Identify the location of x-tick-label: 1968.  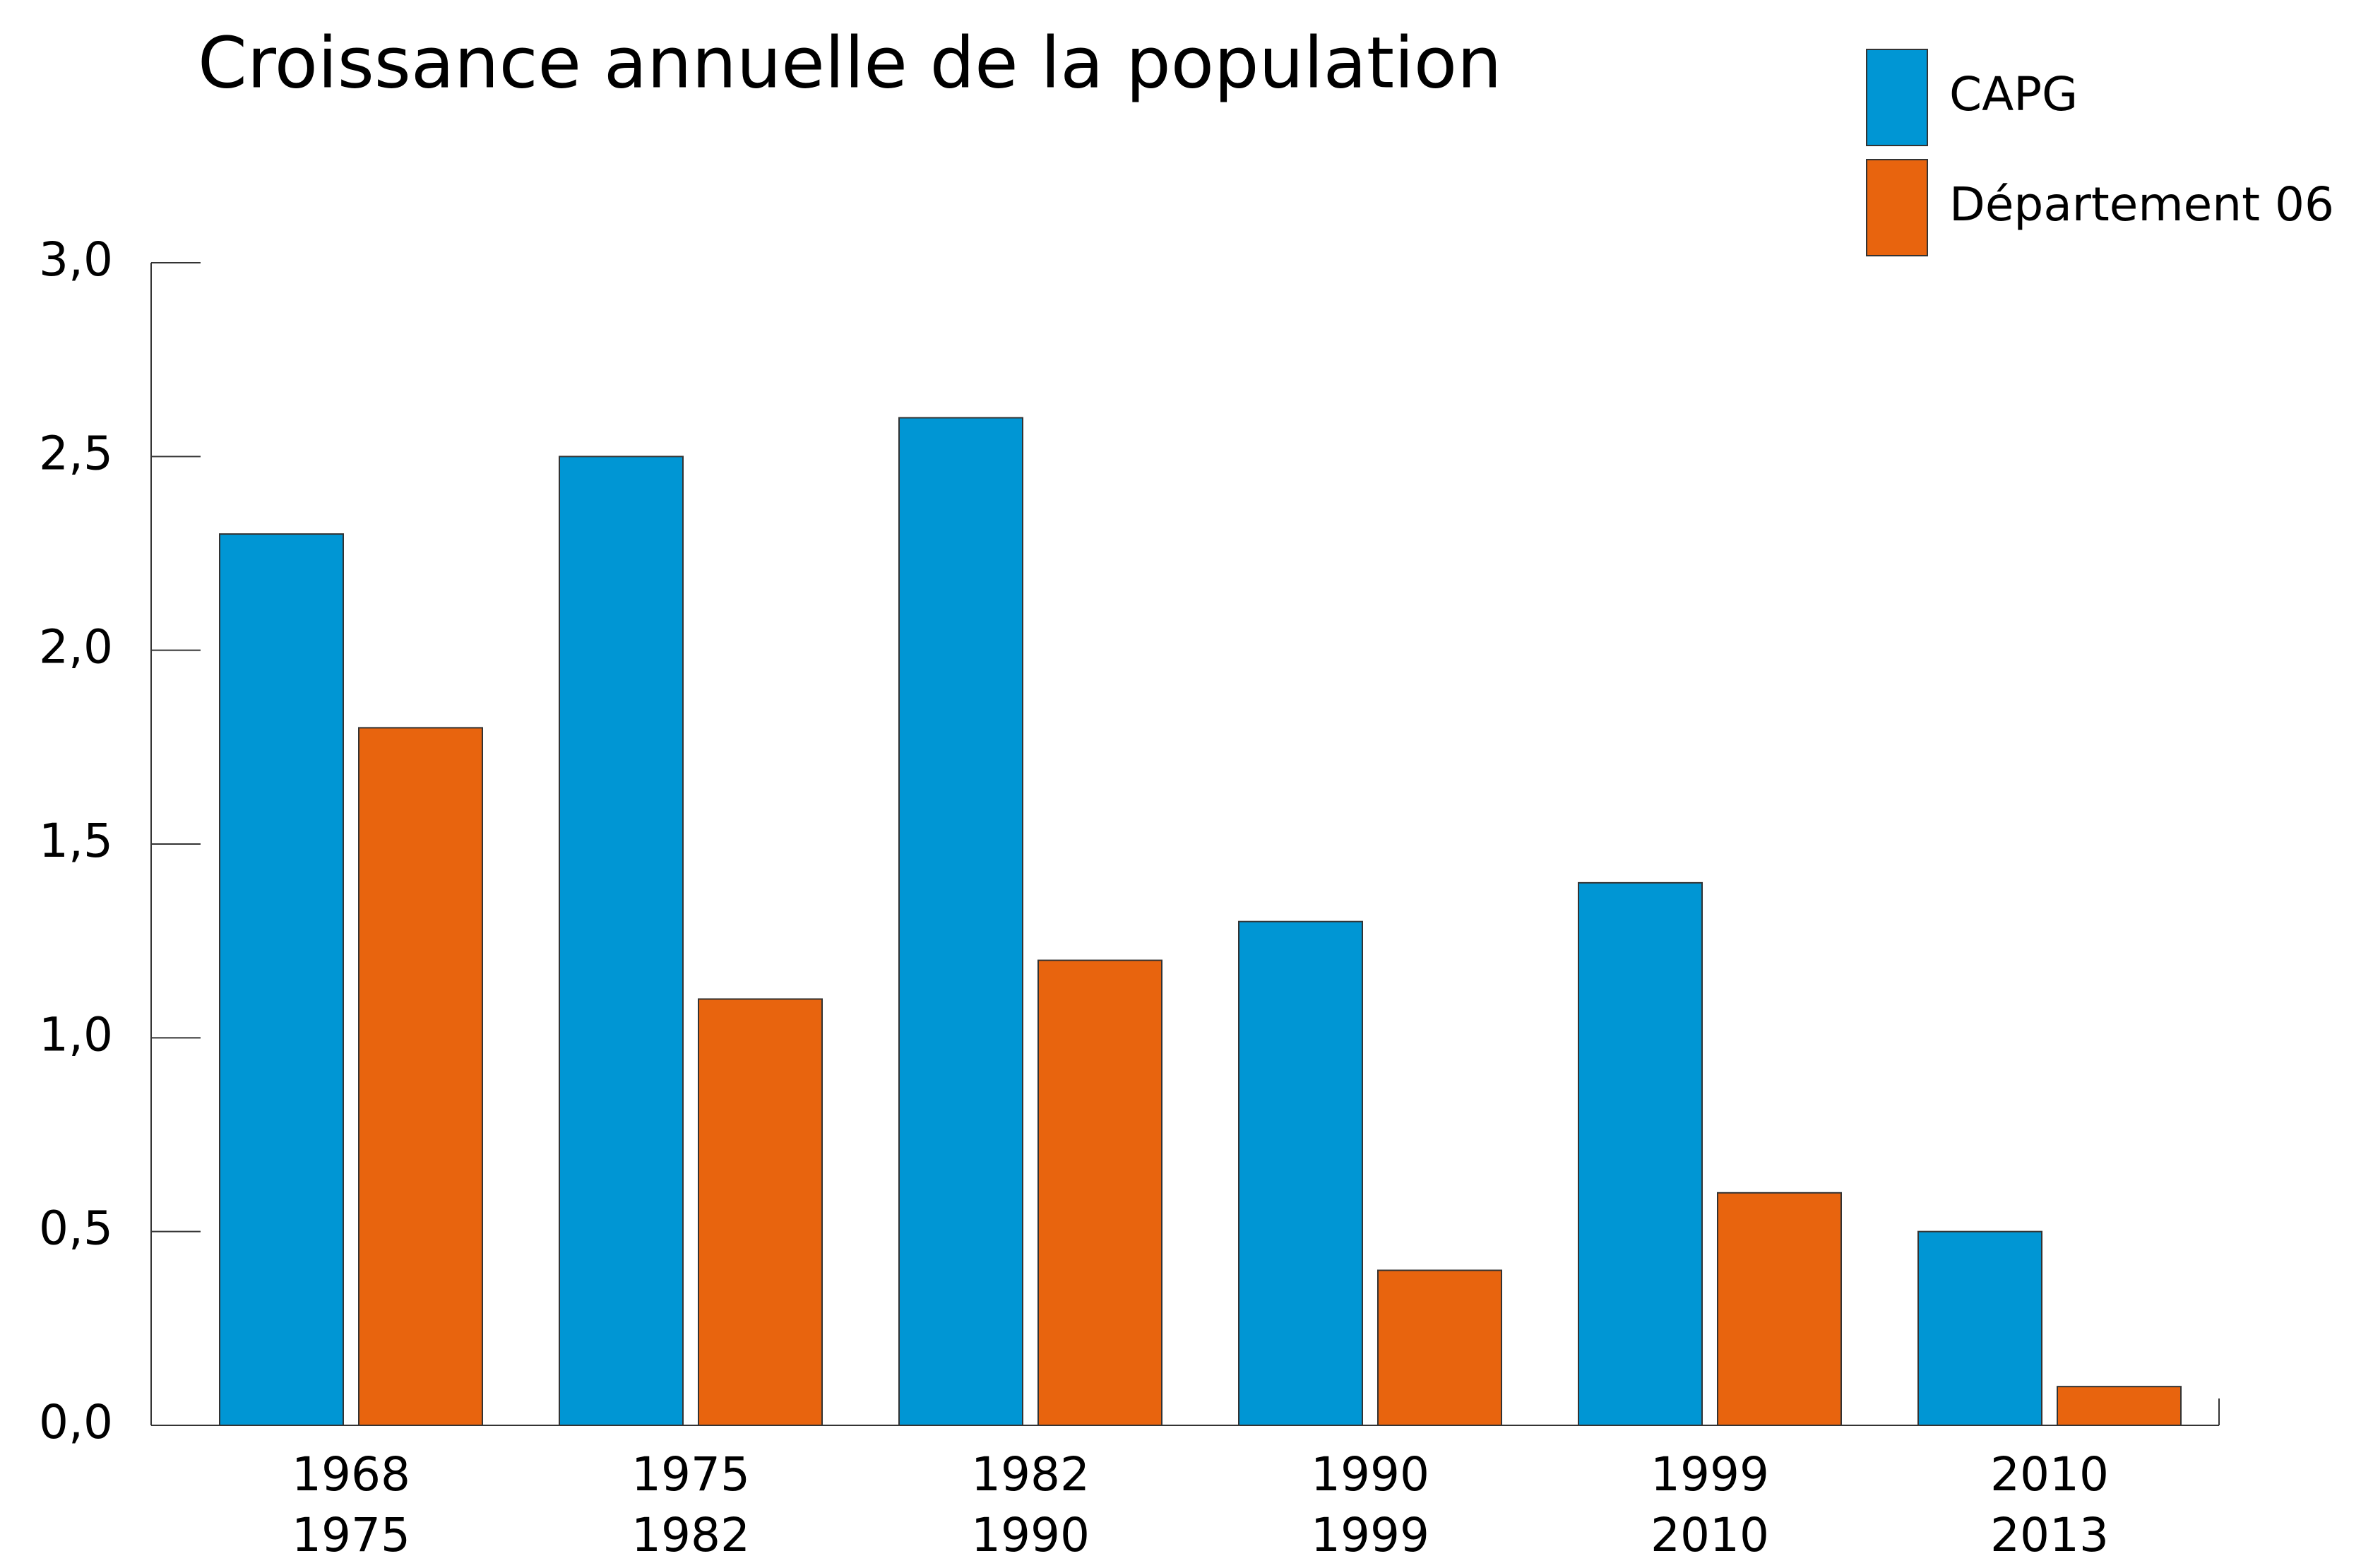
(351, 1475).